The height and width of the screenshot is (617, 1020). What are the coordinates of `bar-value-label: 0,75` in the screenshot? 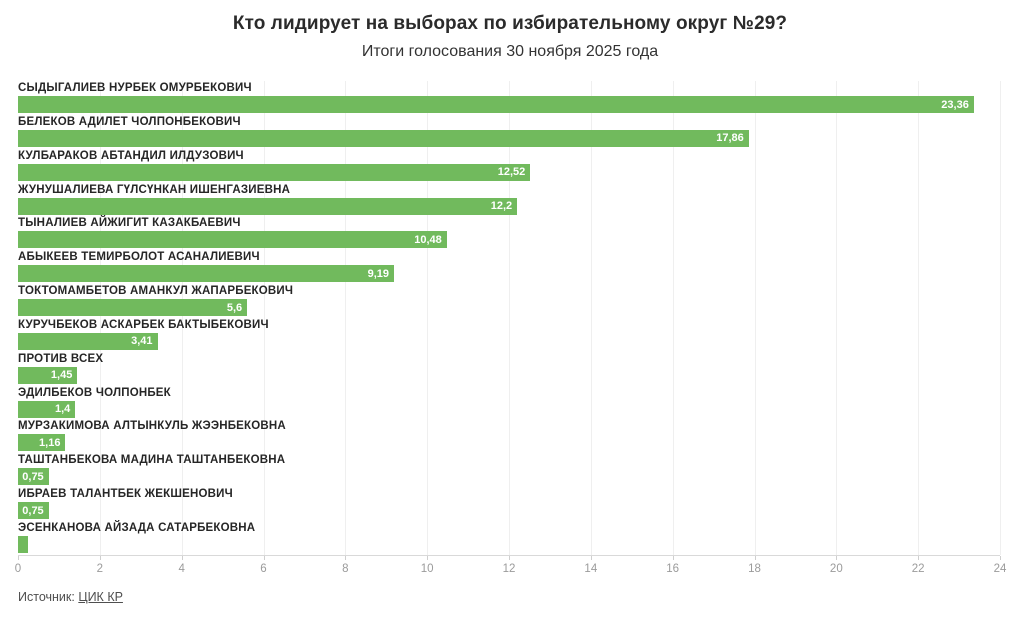 It's located at (33, 476).